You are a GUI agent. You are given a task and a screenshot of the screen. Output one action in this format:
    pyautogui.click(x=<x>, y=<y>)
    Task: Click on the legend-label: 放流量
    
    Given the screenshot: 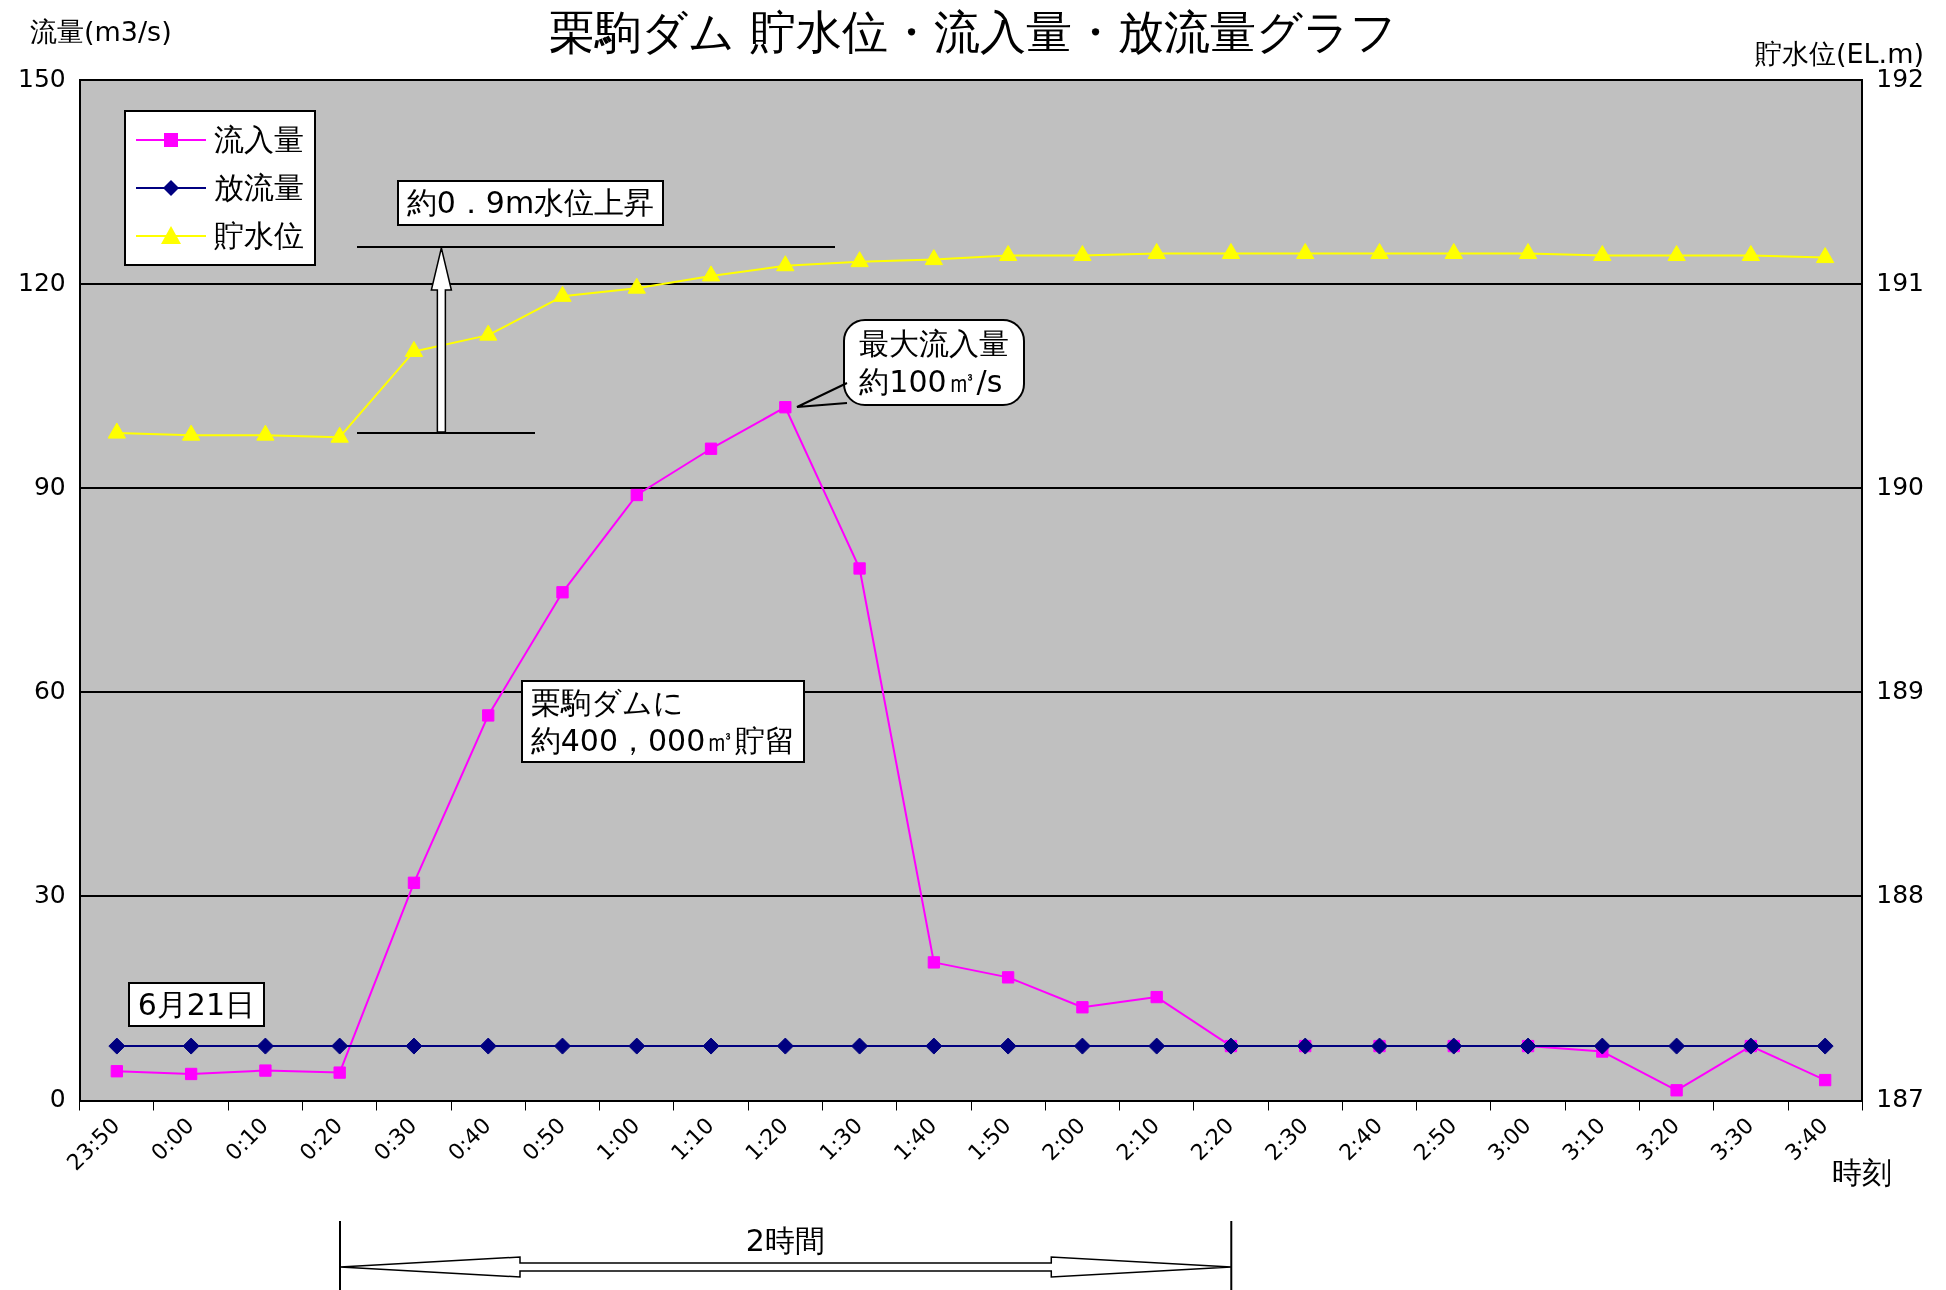 What is the action you would take?
    pyautogui.click(x=258, y=187)
    